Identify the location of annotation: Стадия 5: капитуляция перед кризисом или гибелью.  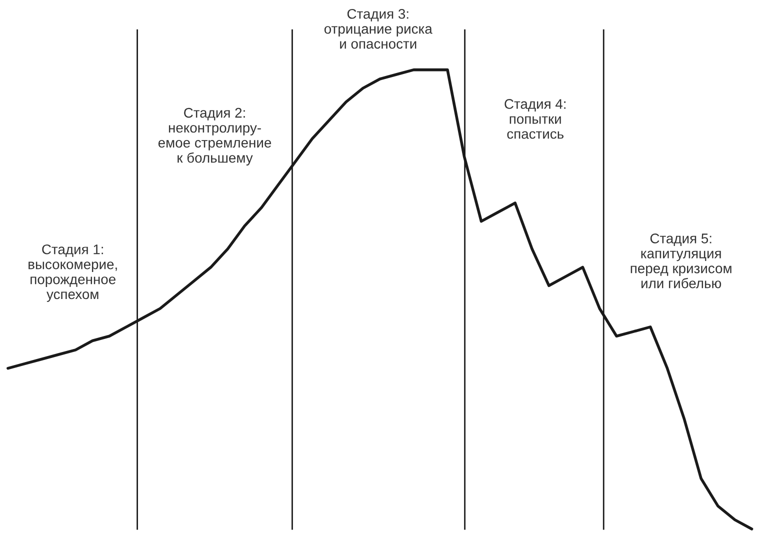
(681, 261).